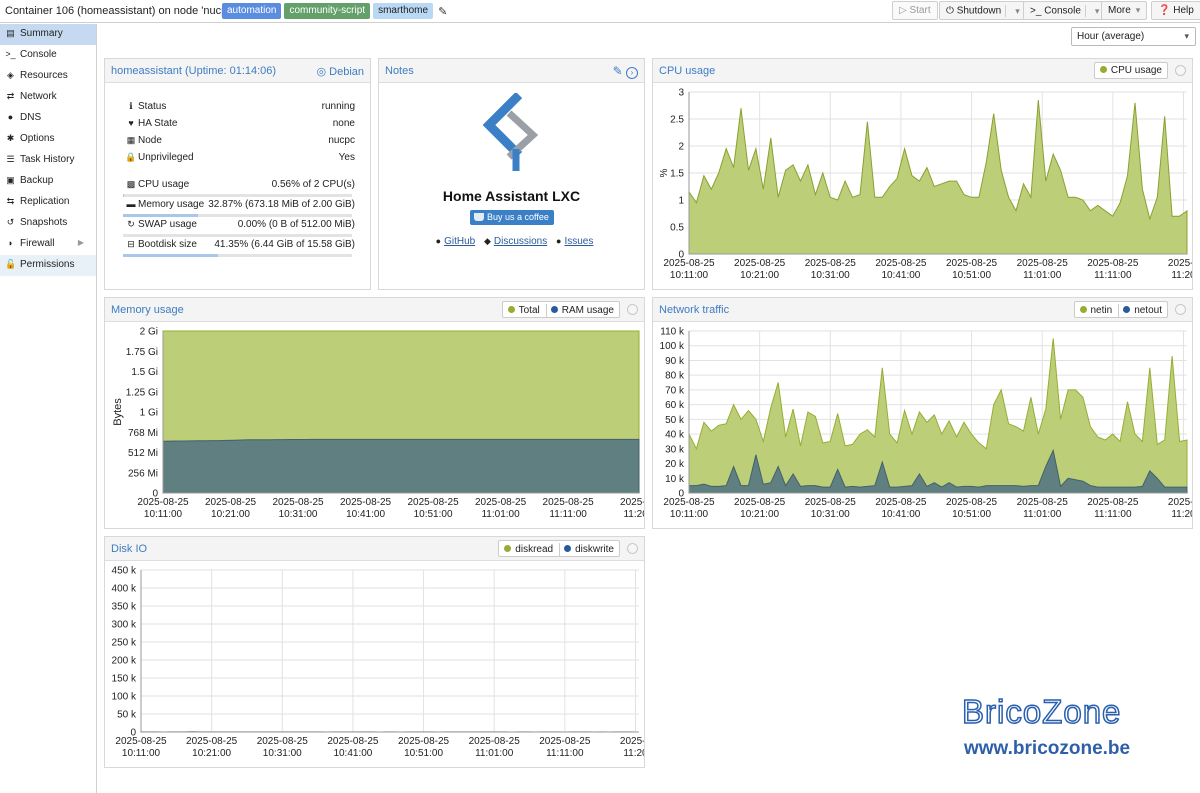 The image size is (1200, 793). What do you see at coordinates (131, 224) in the screenshot?
I see `refresh-icon: ↻` at bounding box center [131, 224].